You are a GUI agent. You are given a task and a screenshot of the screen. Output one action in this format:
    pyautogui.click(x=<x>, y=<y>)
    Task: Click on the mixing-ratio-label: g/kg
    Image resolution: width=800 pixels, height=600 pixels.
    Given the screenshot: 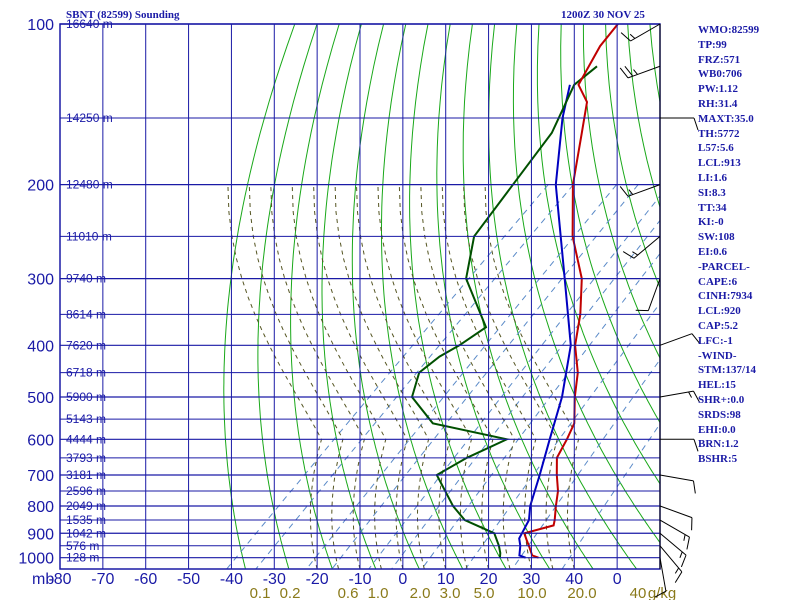 What is the action you would take?
    pyautogui.click(x=662, y=592)
    